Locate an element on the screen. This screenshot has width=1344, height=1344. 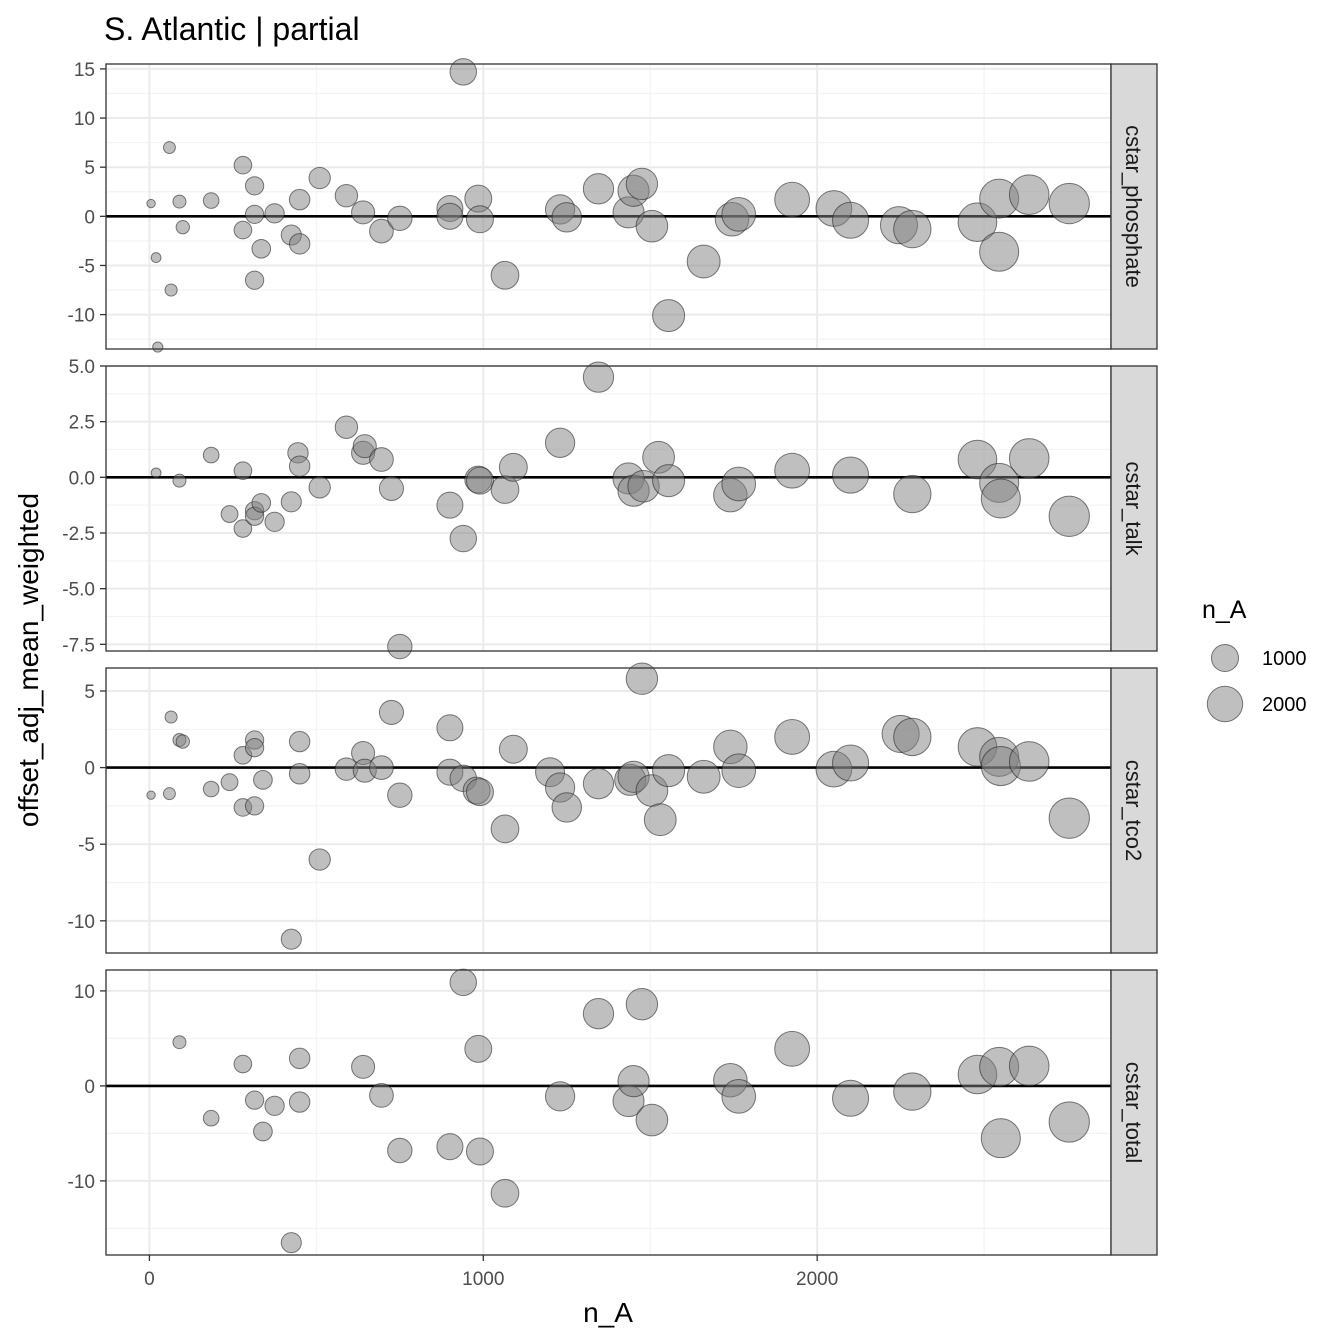
x-tick-label: 1000 is located at coordinates (483, 1279).